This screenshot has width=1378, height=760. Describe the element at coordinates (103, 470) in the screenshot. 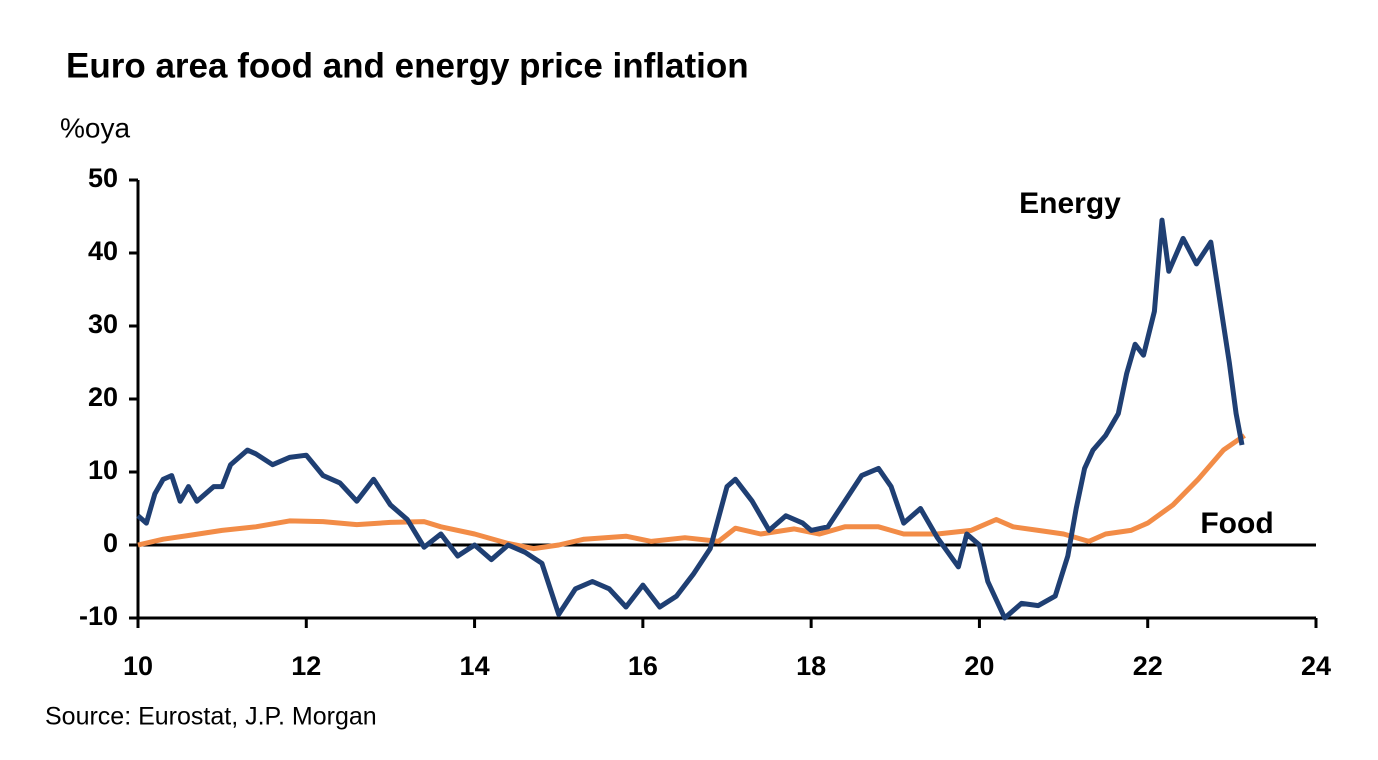

I see `y-tick-label: 10` at that location.